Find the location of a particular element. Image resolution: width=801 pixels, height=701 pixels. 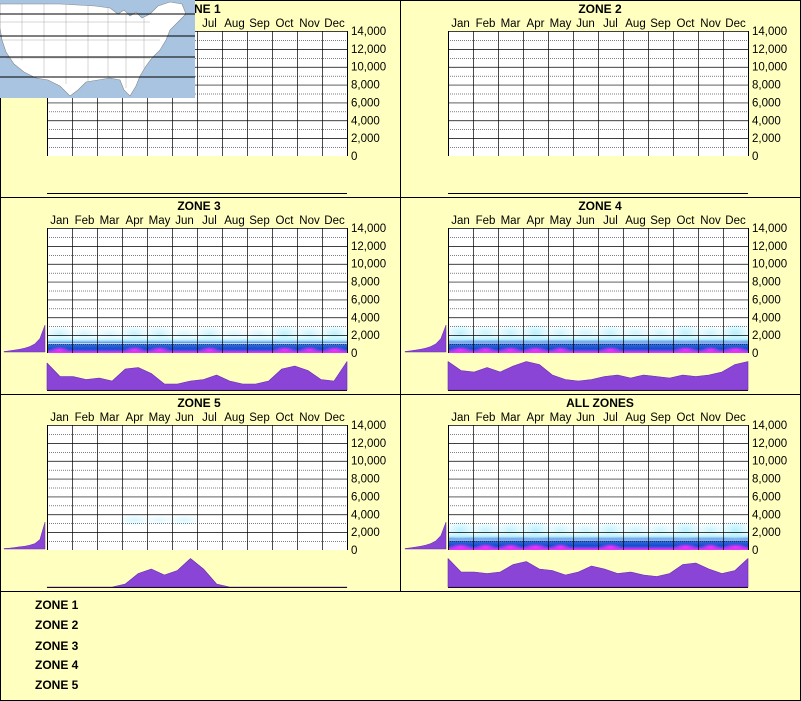

panel-title: ALL ZONES is located at coordinates (600, 403).